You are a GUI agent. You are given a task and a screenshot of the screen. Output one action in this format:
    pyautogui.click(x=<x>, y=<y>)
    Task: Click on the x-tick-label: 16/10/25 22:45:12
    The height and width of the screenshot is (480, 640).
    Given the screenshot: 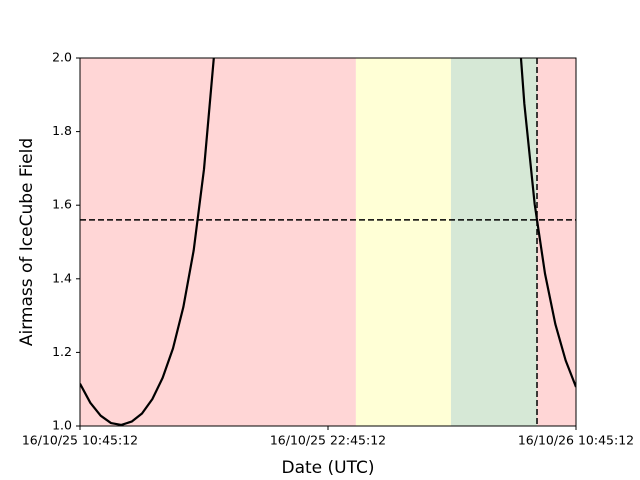 What is the action you would take?
    pyautogui.click(x=328, y=440)
    